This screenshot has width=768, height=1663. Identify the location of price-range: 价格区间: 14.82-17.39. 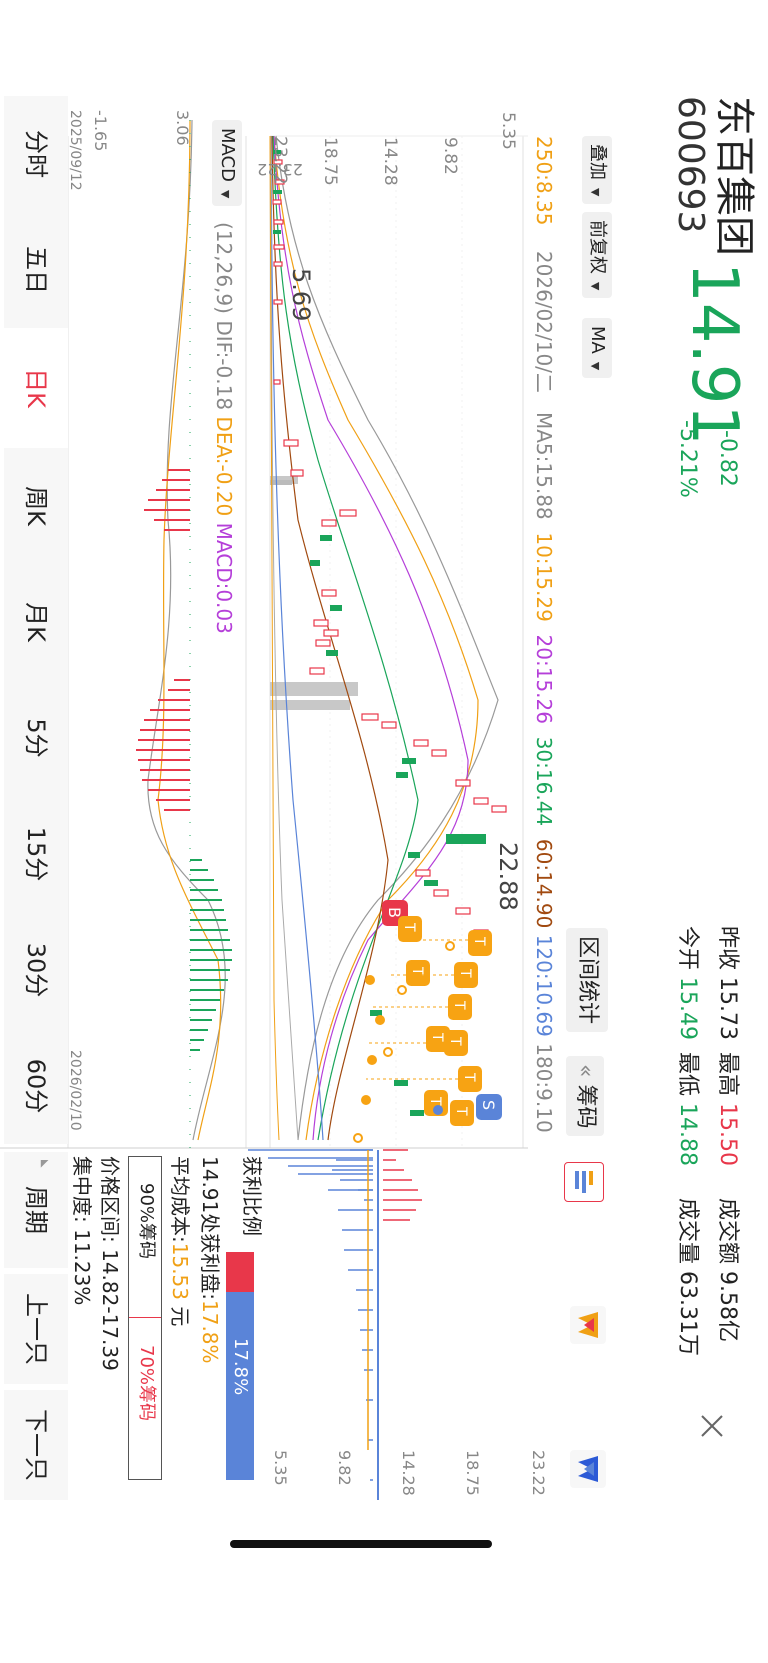
(110, 1263).